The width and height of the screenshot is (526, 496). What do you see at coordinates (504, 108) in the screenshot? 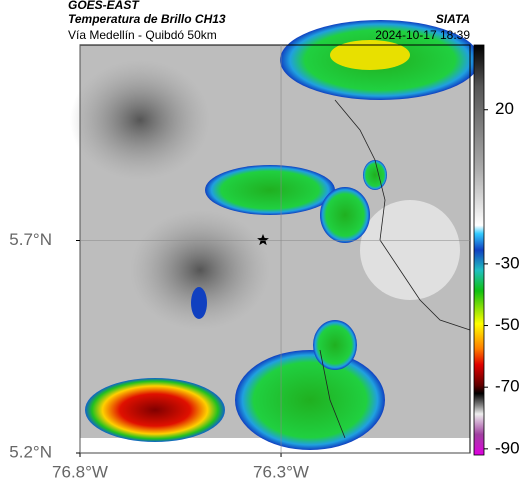
I see `colorbar-tick-label: 20` at bounding box center [504, 108].